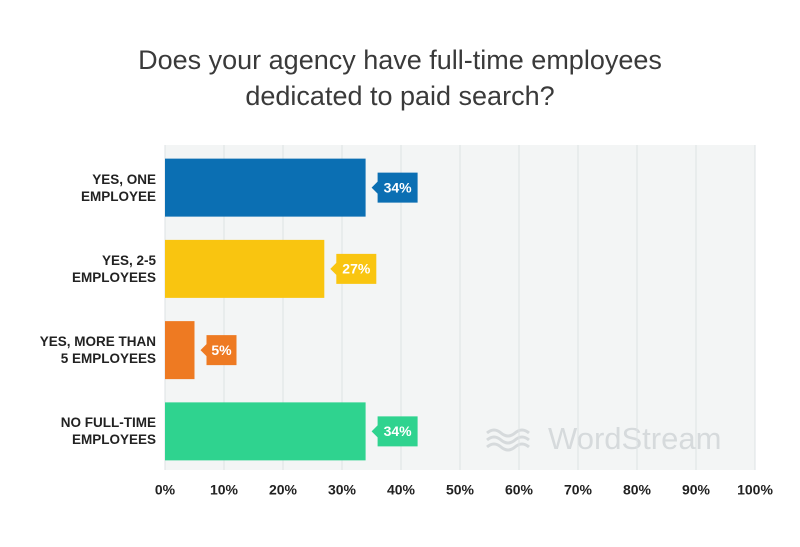 The image size is (800, 547). What do you see at coordinates (401, 490) in the screenshot?
I see `x-tick-label: 40%` at bounding box center [401, 490].